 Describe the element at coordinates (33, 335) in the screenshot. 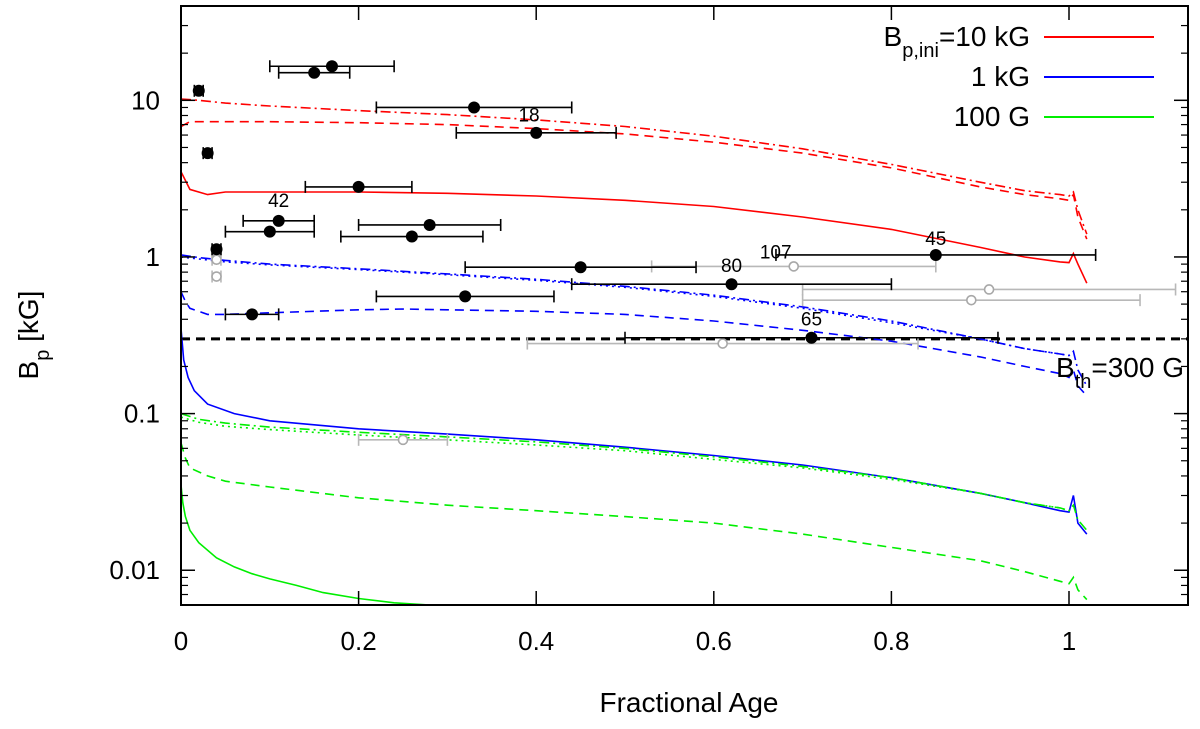

I see `y-axis-title: Bp [kG]` at that location.